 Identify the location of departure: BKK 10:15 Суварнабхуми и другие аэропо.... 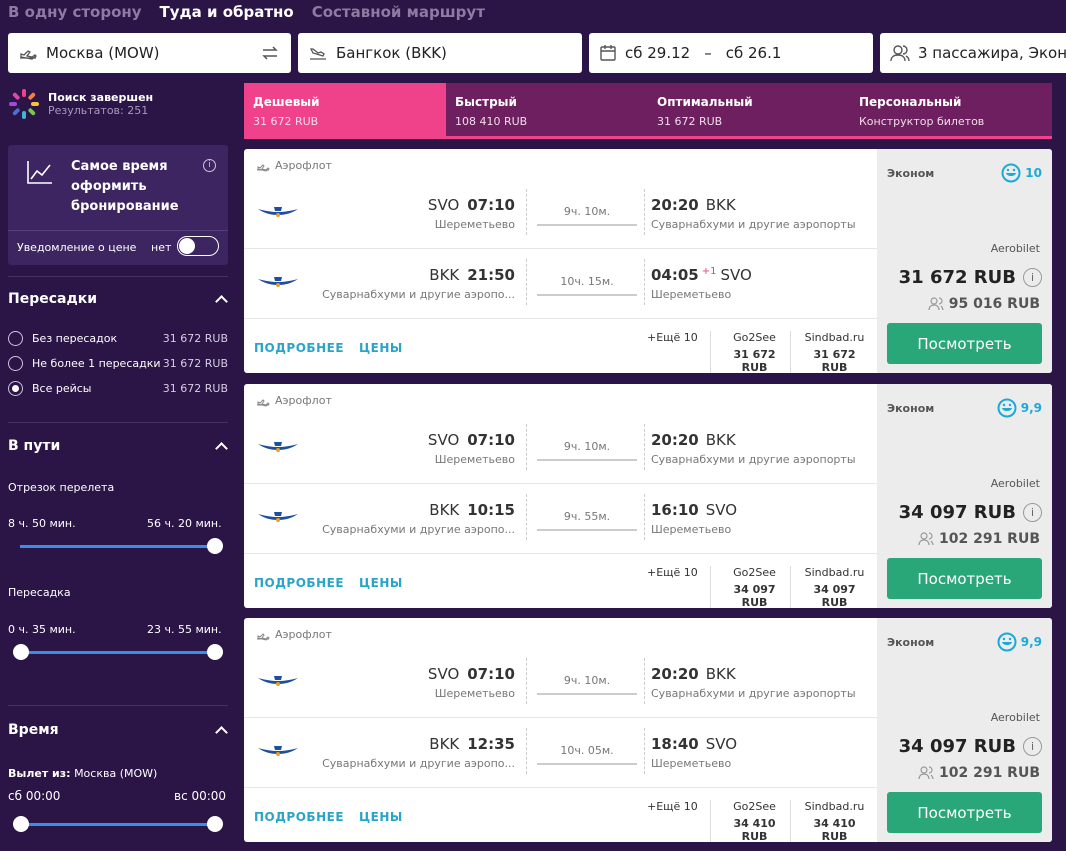
(418, 518).